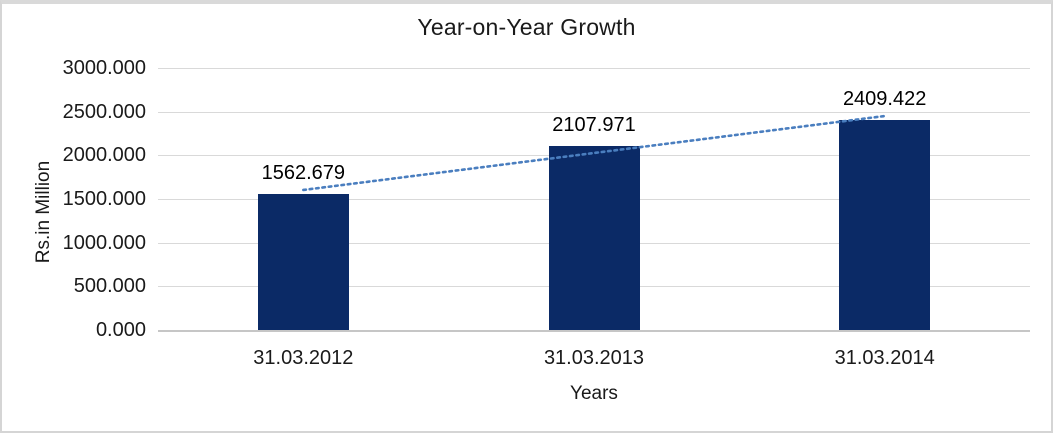  What do you see at coordinates (120, 330) in the screenshot?
I see `y-tick-label: 0.000` at bounding box center [120, 330].